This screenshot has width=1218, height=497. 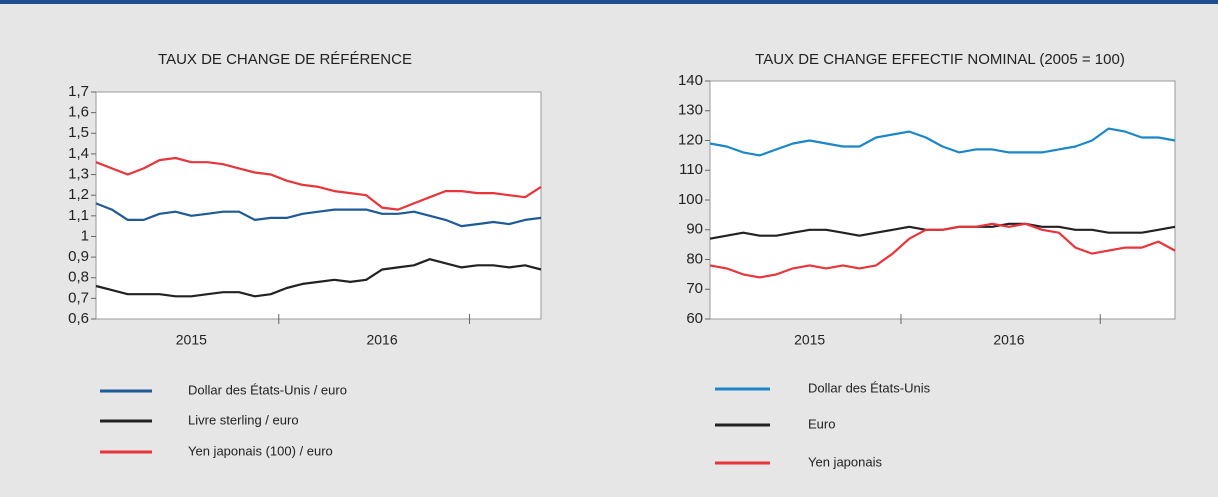 I want to click on y-tick-label: 1,5, so click(x=78, y=132).